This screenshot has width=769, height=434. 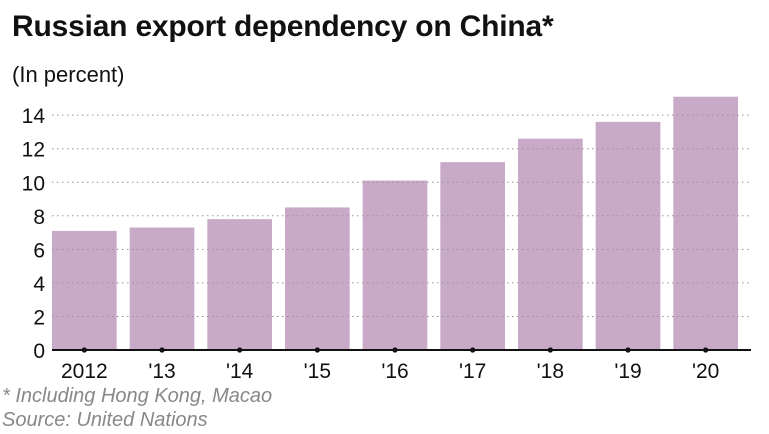 What do you see at coordinates (137, 396) in the screenshot?
I see `footnote: * Including Hong Kong, Macao` at bounding box center [137, 396].